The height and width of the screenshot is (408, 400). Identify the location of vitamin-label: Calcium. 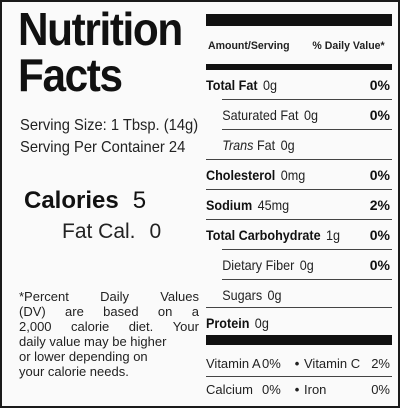
(229, 389).